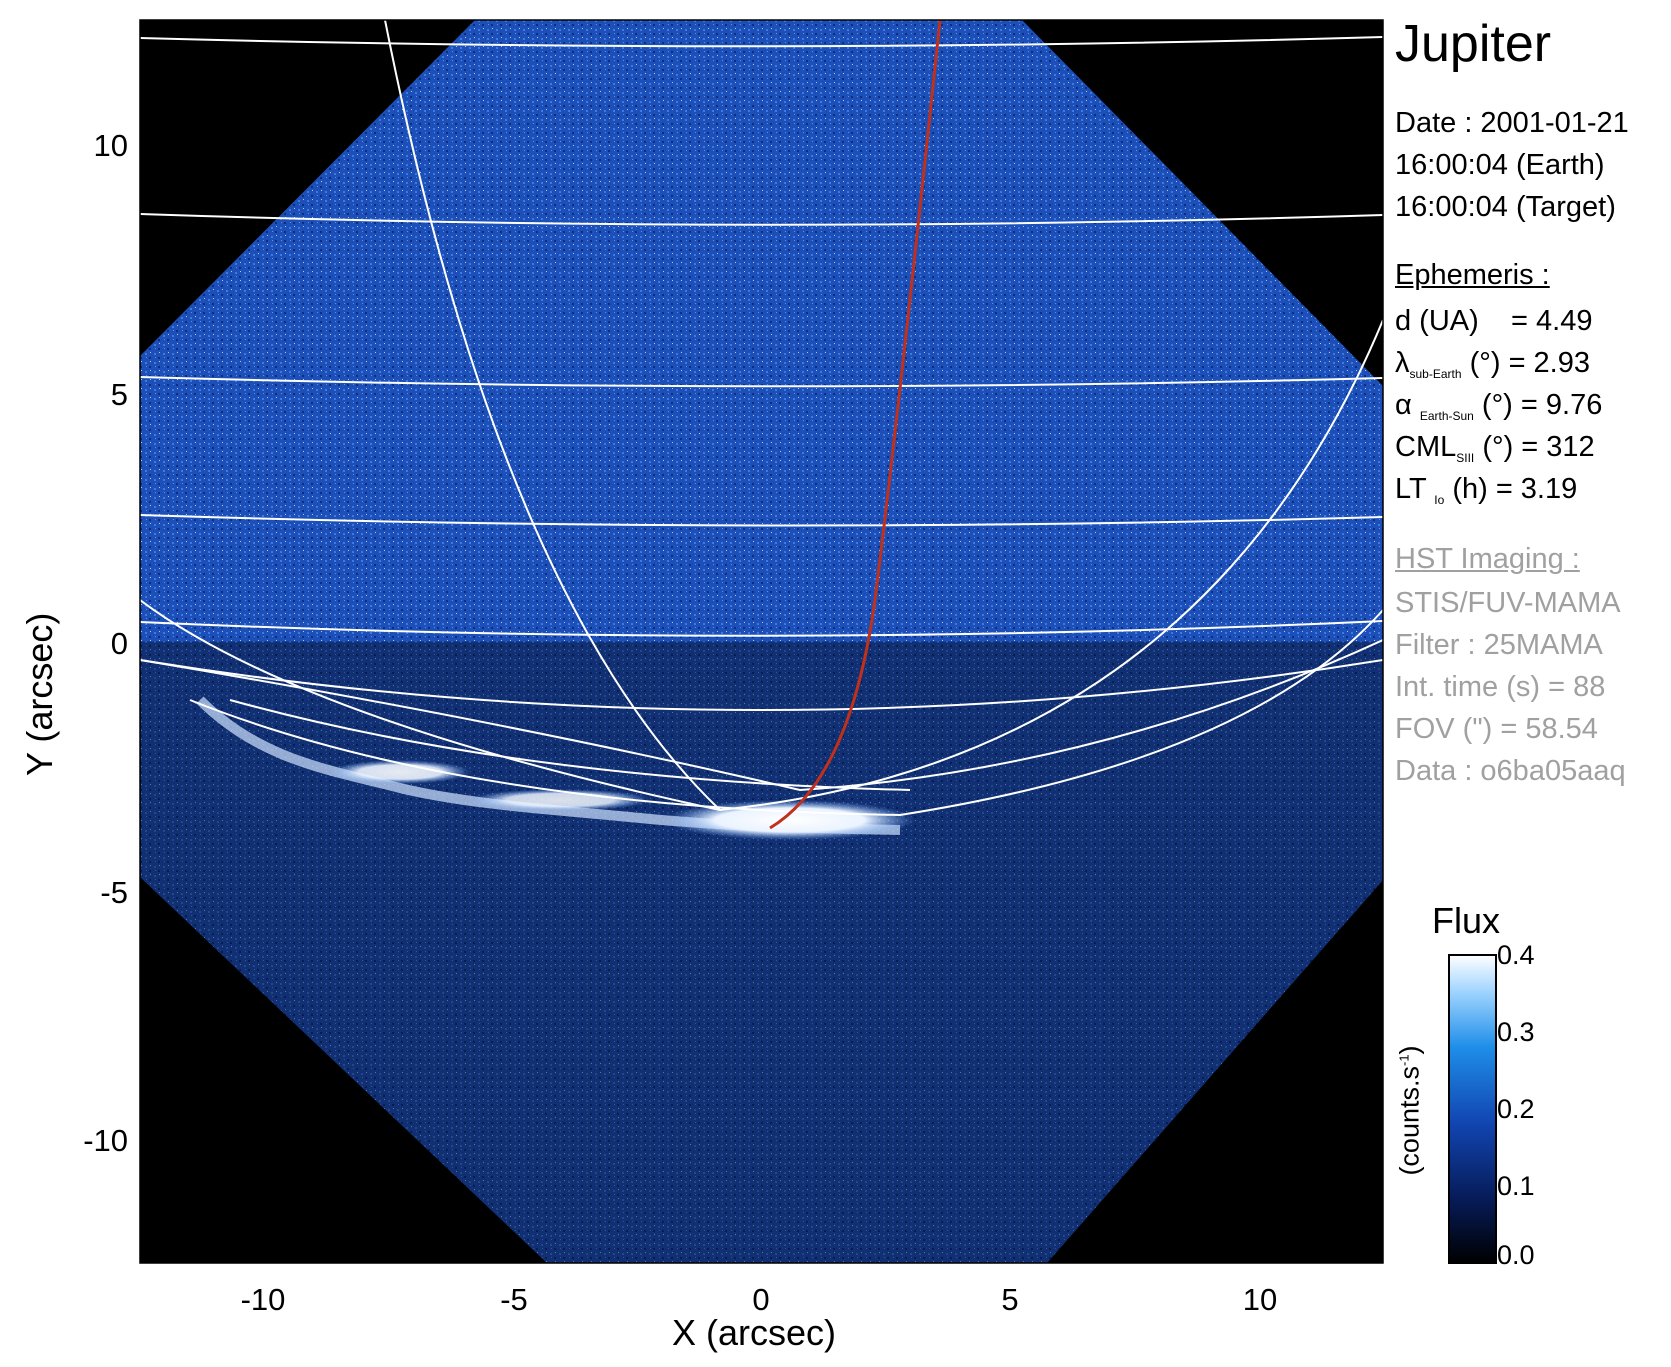  Describe the element at coordinates (1516, 1186) in the screenshot. I see `colorbar-tick: 0.1` at that location.